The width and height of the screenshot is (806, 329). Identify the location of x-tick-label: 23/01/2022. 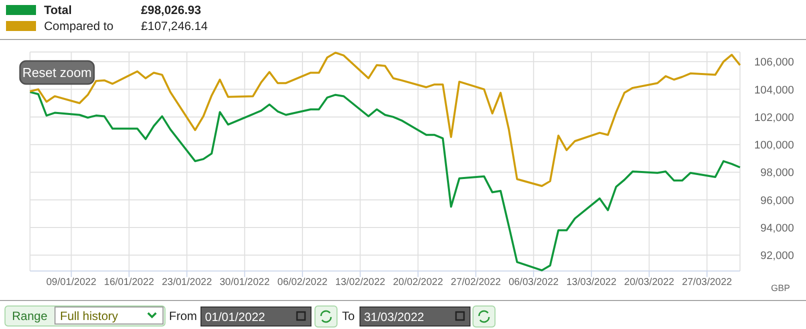
(187, 282).